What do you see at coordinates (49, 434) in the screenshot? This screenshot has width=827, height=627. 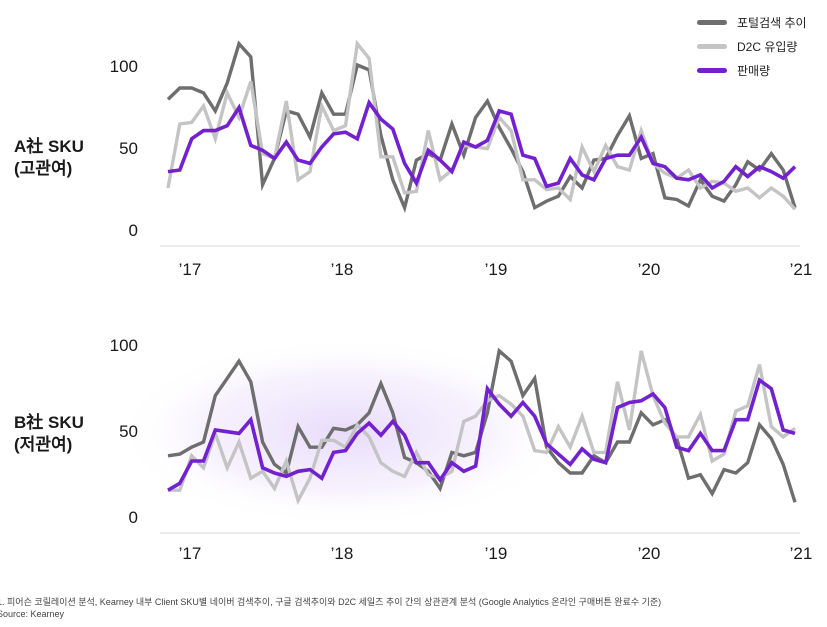 I see `panel-b-label: B社 SKU (저관여)` at bounding box center [49, 434].